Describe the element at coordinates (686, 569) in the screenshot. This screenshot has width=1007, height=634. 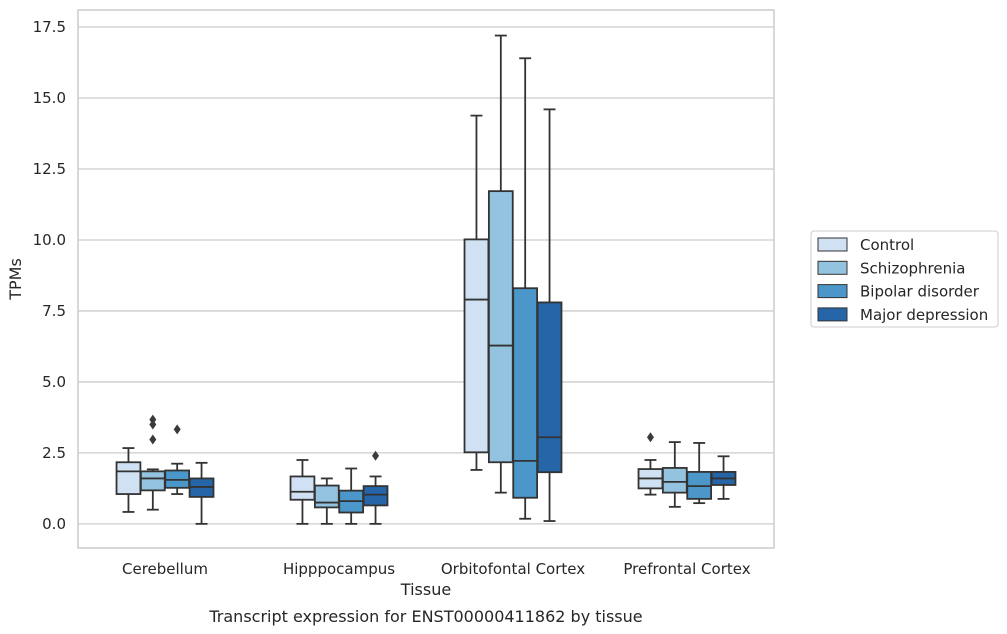
I see `x-tick-label: Prefrontal Cortex` at that location.